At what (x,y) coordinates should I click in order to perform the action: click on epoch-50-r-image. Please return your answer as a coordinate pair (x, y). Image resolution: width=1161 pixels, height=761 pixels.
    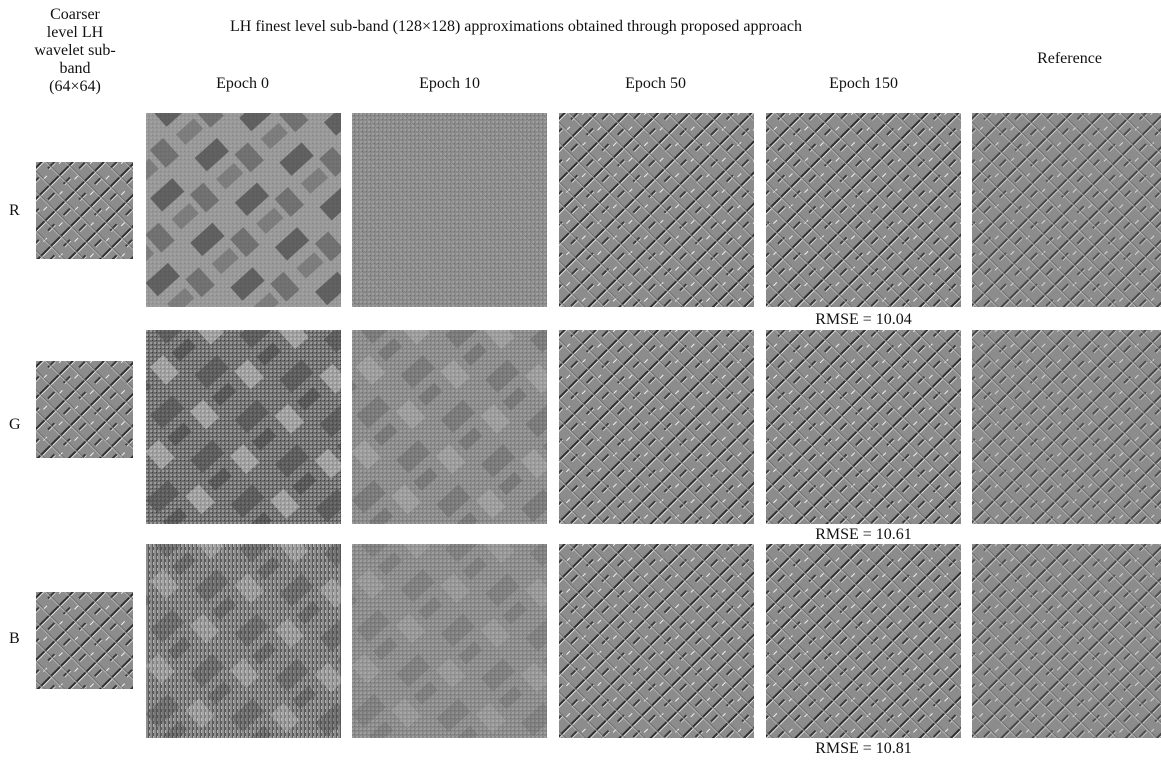
    Looking at the image, I should click on (656, 210).